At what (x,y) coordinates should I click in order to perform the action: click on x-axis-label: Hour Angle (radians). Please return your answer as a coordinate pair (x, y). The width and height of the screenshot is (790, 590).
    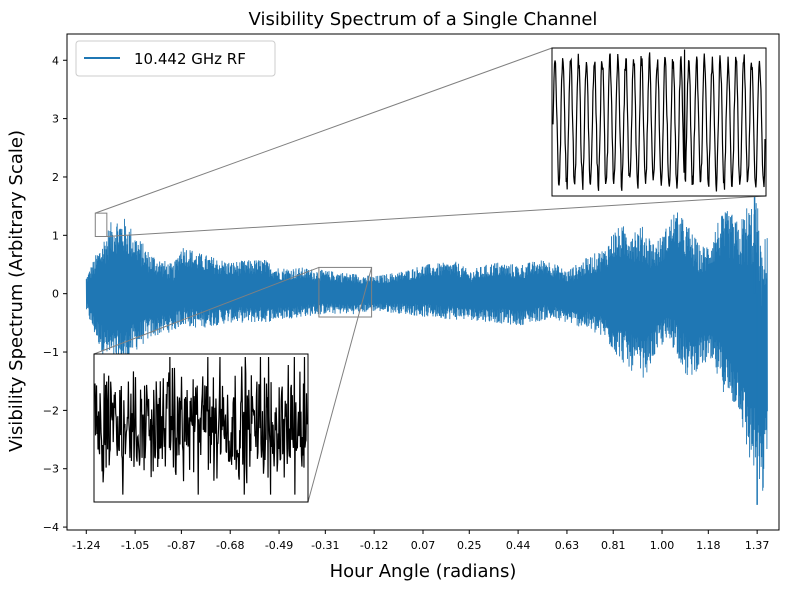
    Looking at the image, I should click on (423, 571).